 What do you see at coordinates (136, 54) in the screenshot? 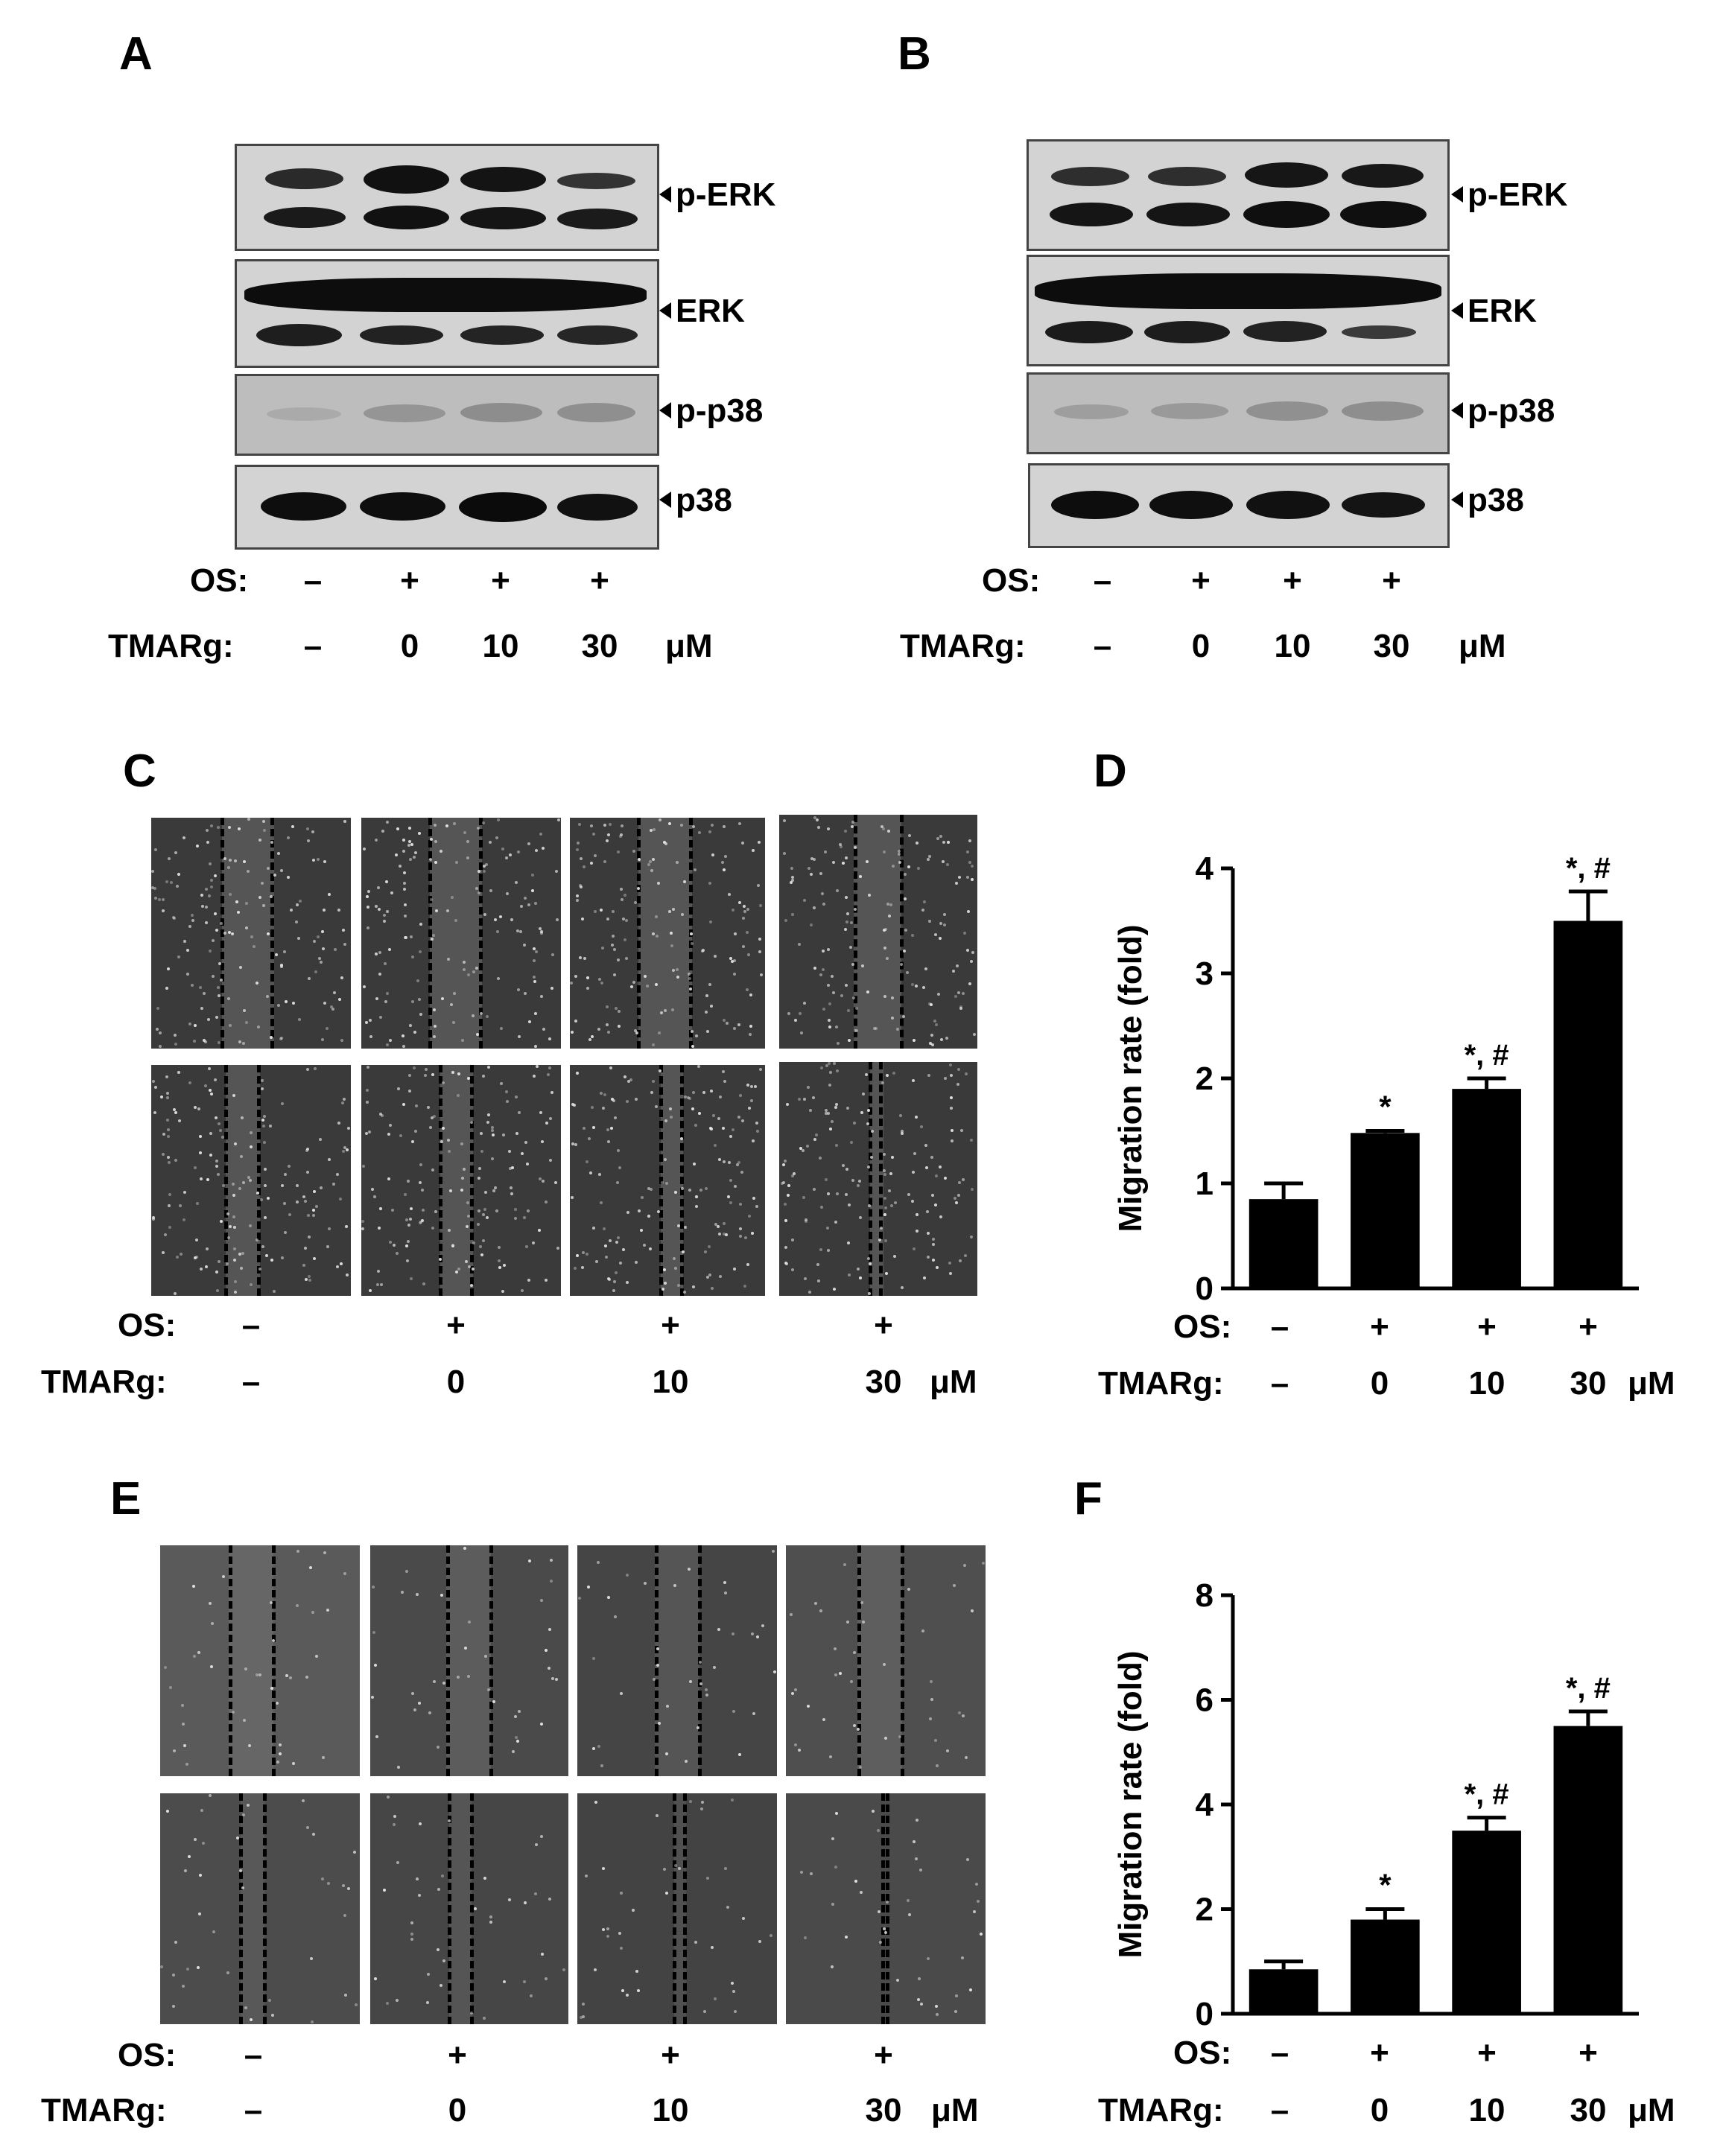
I see `panel-label-a: A` at bounding box center [136, 54].